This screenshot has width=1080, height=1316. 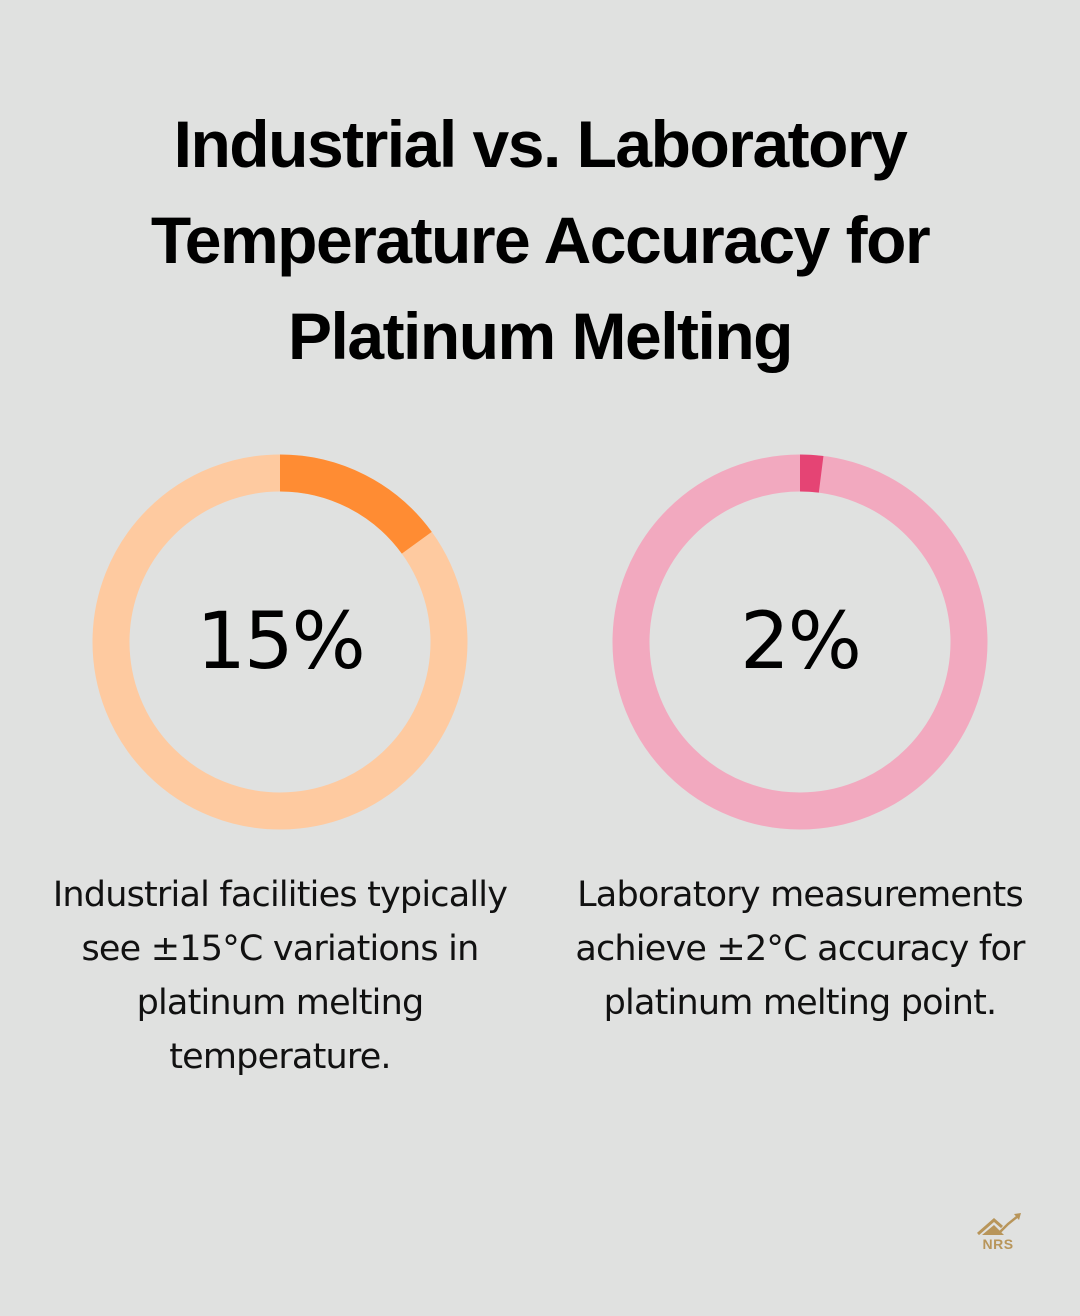 What do you see at coordinates (998, 1244) in the screenshot?
I see `logo-text: NRS` at bounding box center [998, 1244].